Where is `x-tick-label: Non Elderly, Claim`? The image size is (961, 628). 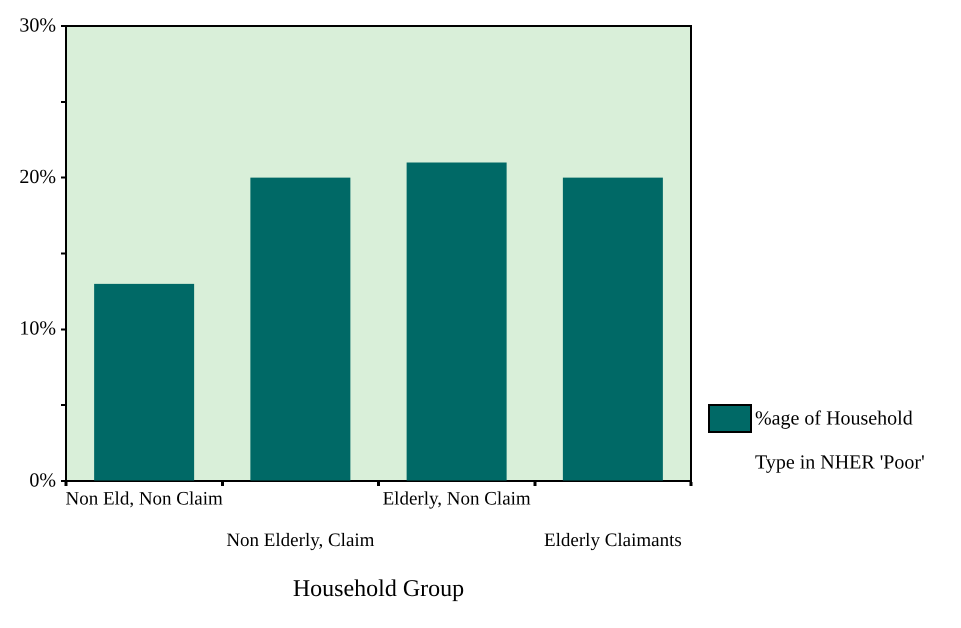
x-tick-label: Non Elderly, Claim is located at coordinates (300, 541).